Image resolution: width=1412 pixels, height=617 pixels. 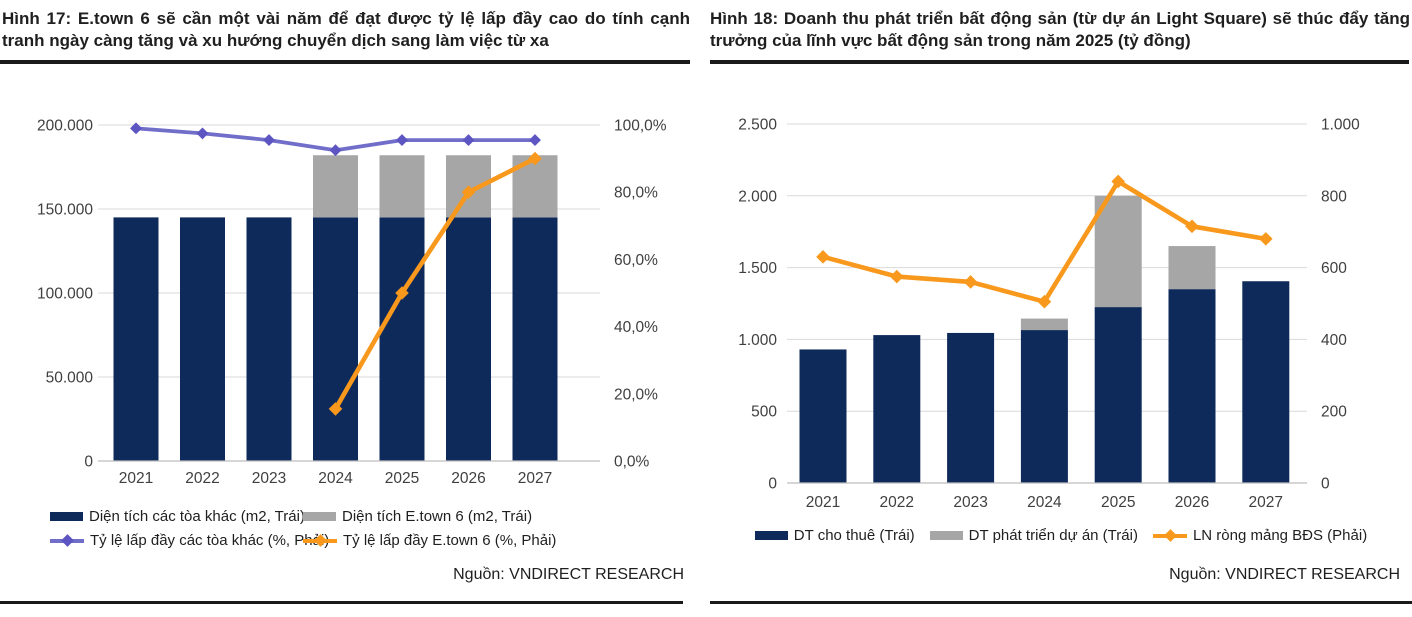 What do you see at coordinates (636, 260) in the screenshot?
I see `right-axis-tick-label: 60,0%` at bounding box center [636, 260].